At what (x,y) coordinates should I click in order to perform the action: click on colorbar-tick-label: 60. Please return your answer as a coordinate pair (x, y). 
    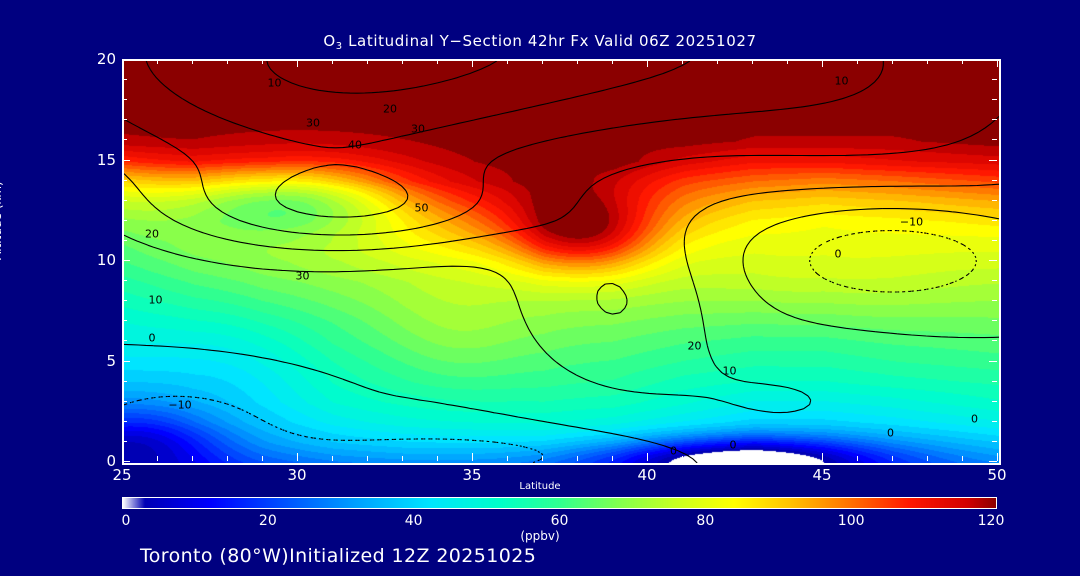
    Looking at the image, I should click on (559, 521).